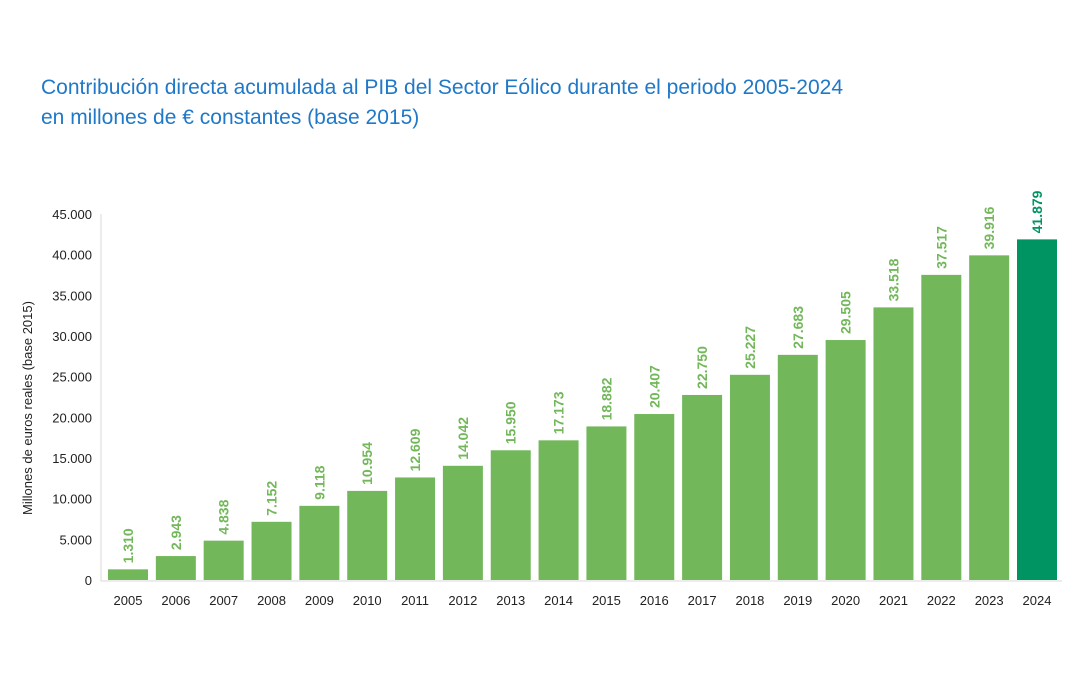 This screenshot has width=1080, height=675. I want to click on bar-2007, so click(223, 560).